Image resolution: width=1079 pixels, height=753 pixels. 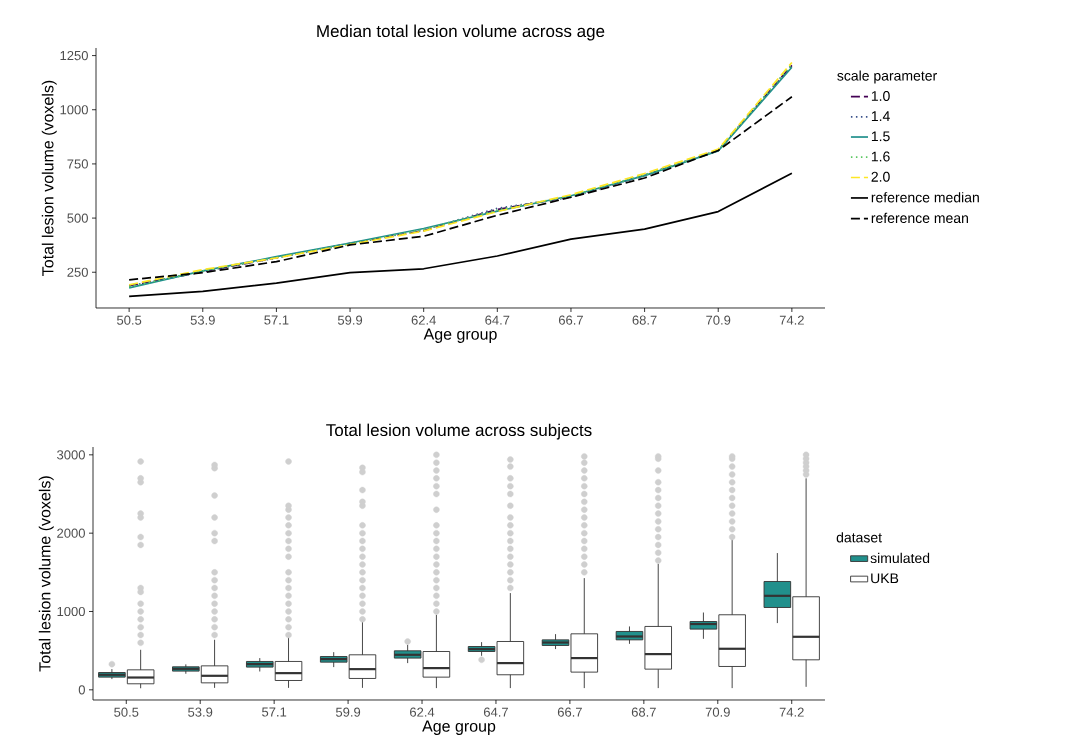 What do you see at coordinates (880, 116) in the screenshot?
I see `legend-label: 1.4` at bounding box center [880, 116].